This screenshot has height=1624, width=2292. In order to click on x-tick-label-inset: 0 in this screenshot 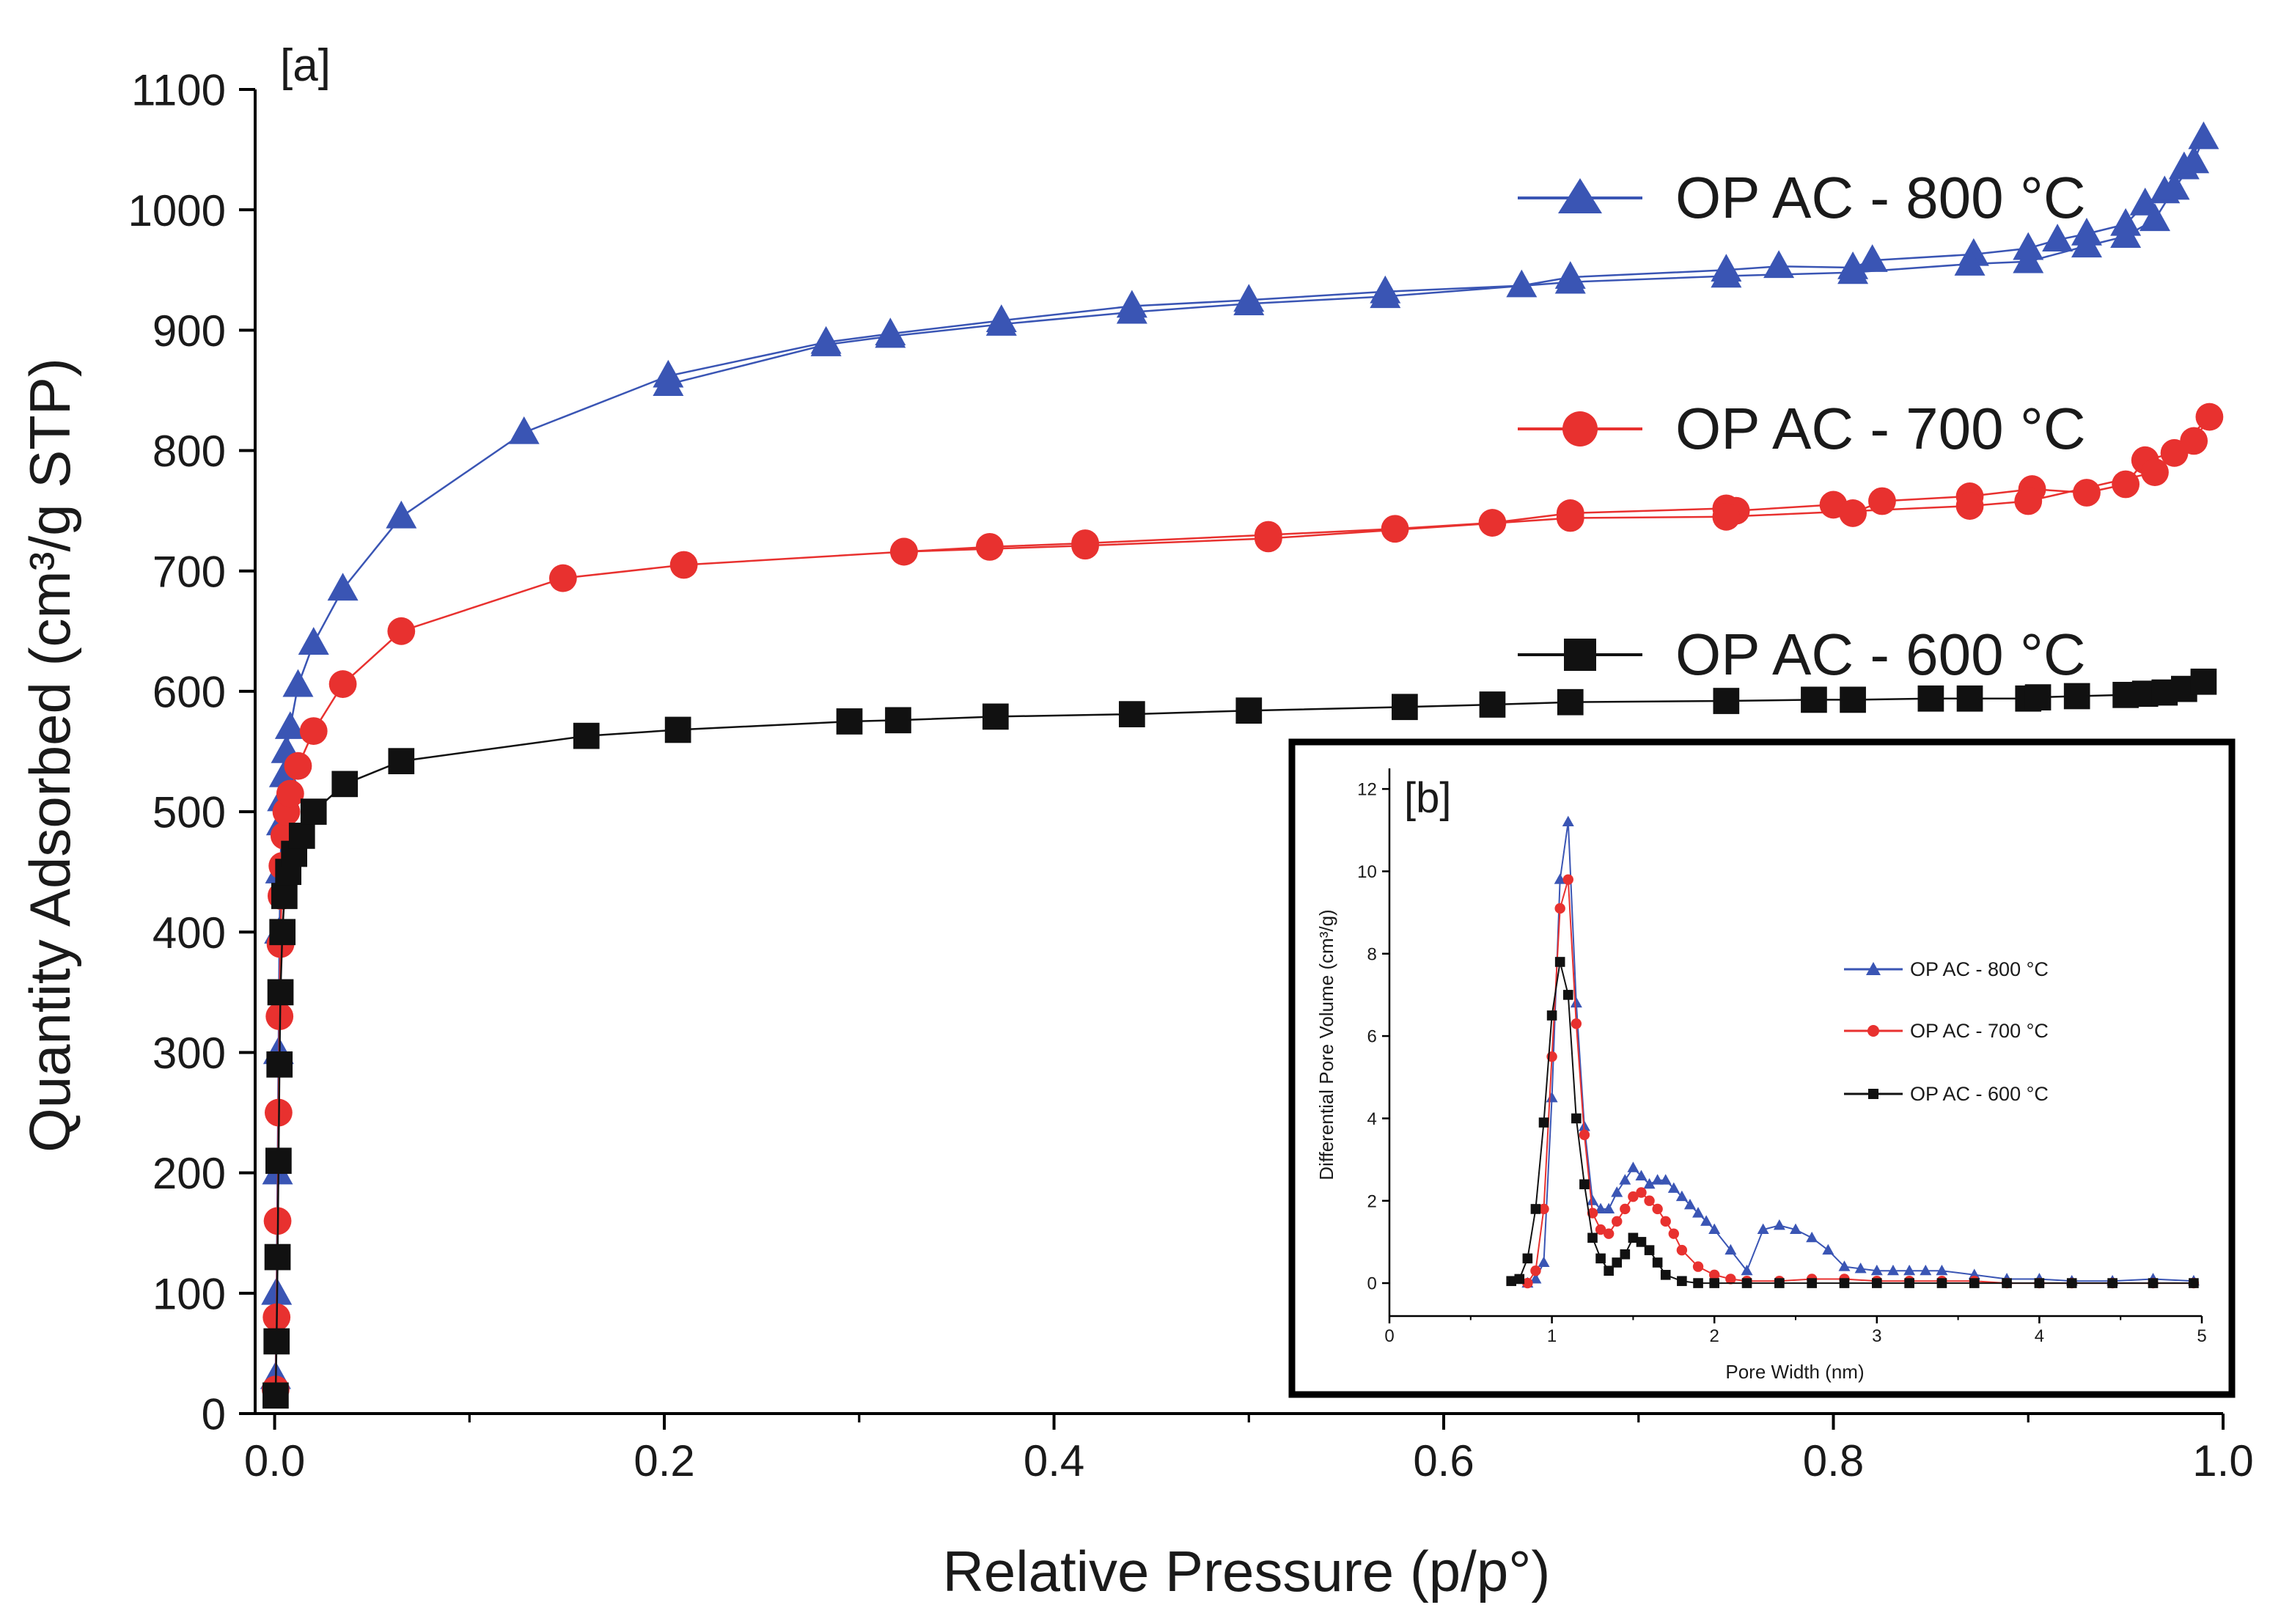, I will do `click(1389, 1336)`.